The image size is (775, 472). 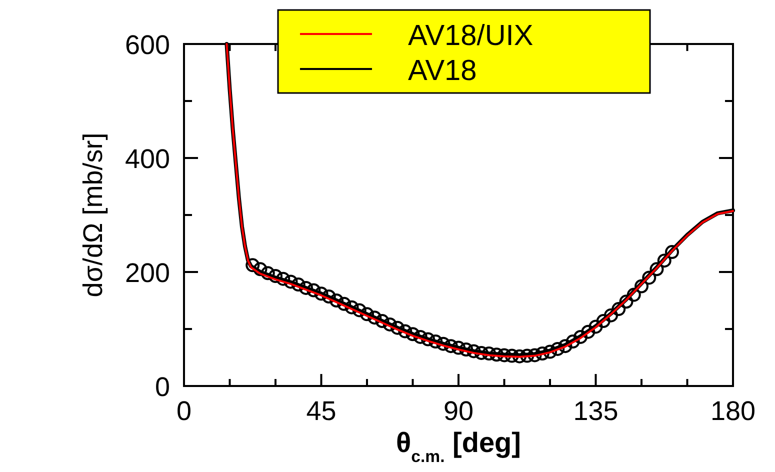 I want to click on y-axis-title: dσ/dΩ [mb/sr], so click(x=93, y=215).